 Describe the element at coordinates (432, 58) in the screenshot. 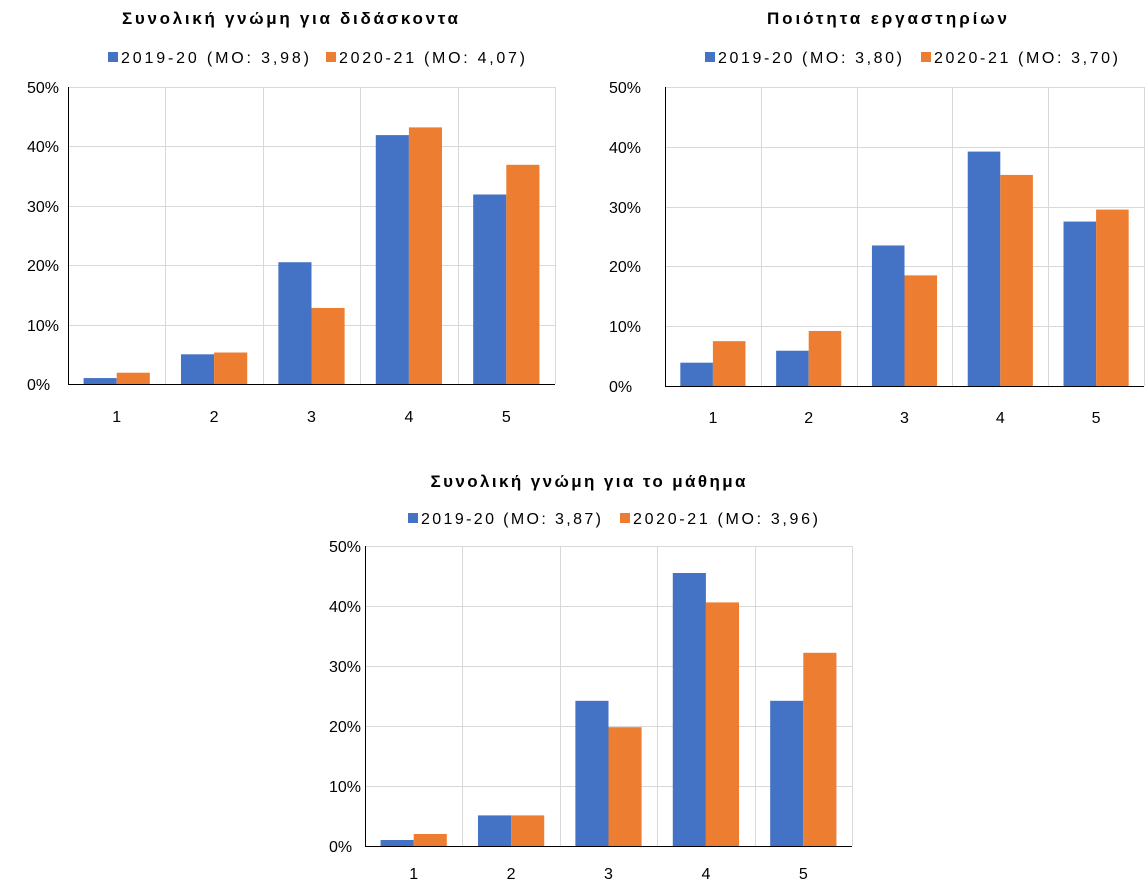

I see `legend-label-series-2: 2020-21 (MO: 4,07)` at that location.